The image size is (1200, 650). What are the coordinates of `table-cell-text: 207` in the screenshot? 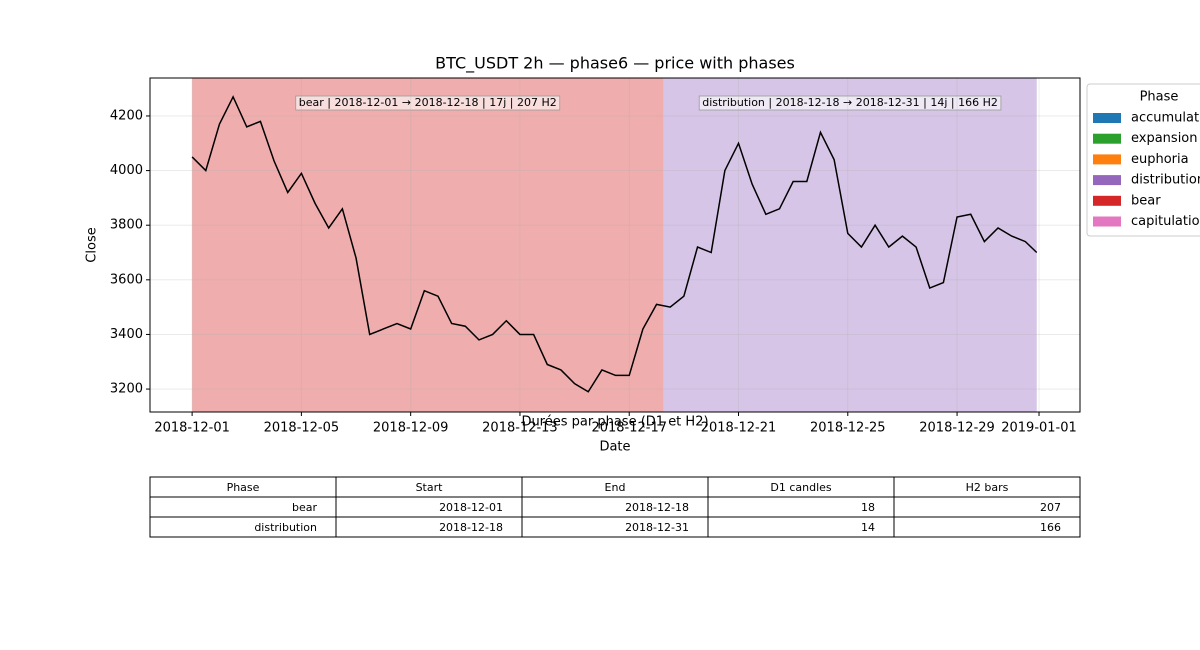 It's located at (1050, 507).